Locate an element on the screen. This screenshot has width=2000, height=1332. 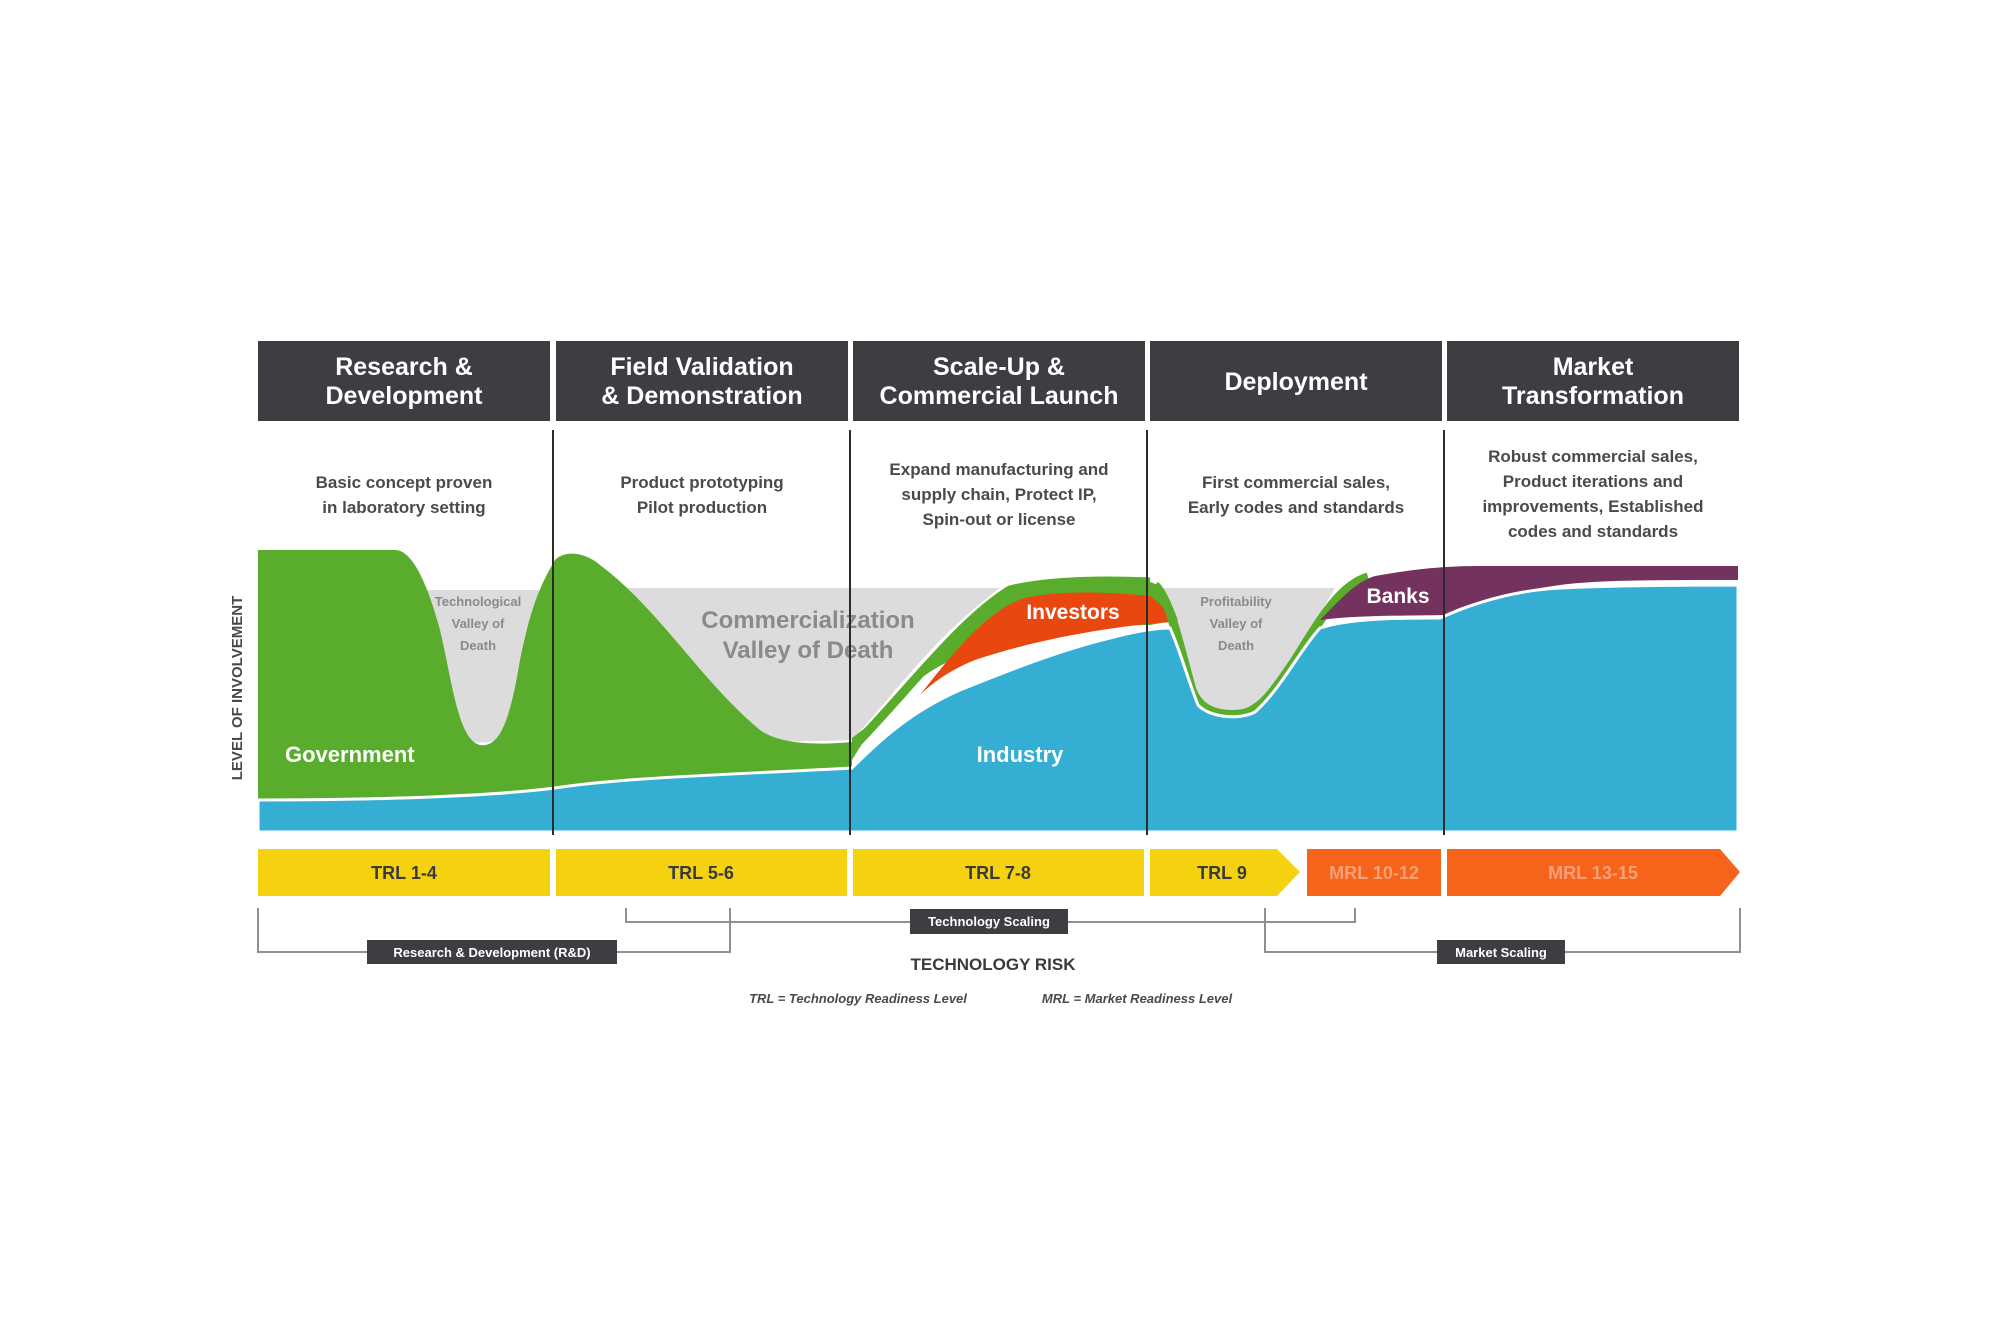
phase-description-line: Early codes and standards is located at coordinates (1296, 507).